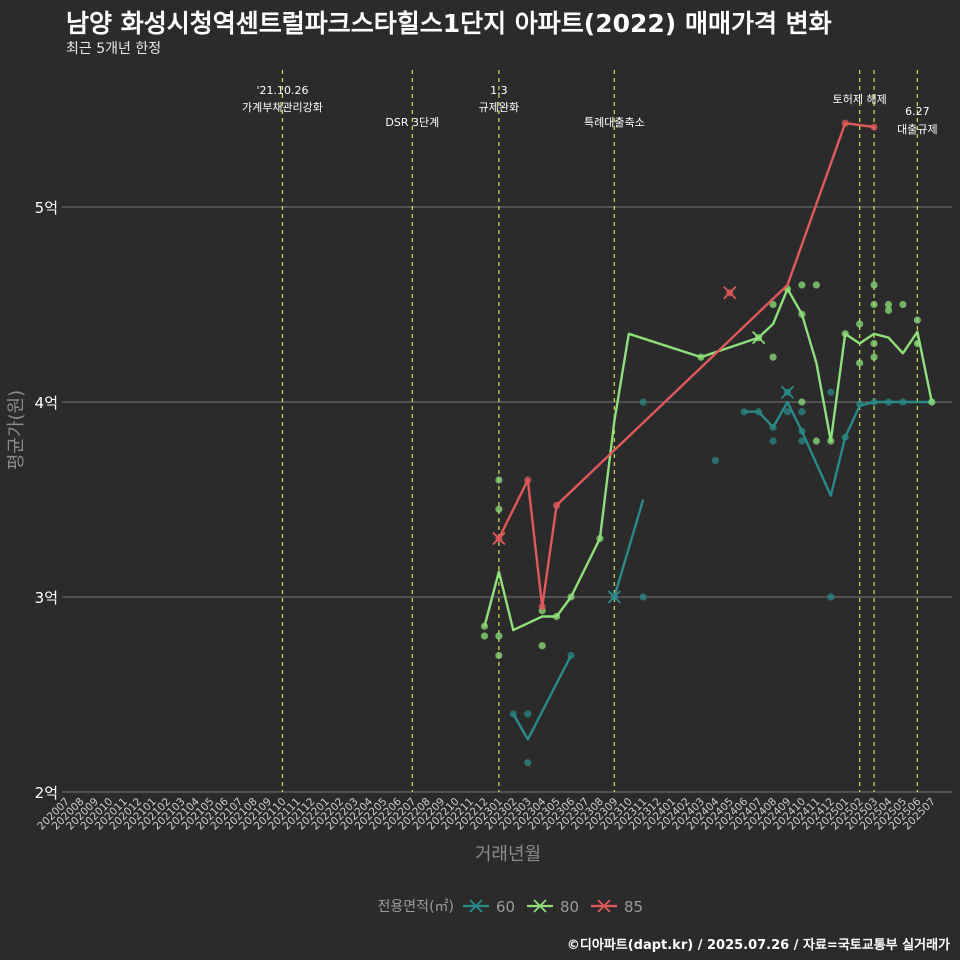  Describe the element at coordinates (499, 107) in the screenshot. I see `event-label: 규제완화` at that location.